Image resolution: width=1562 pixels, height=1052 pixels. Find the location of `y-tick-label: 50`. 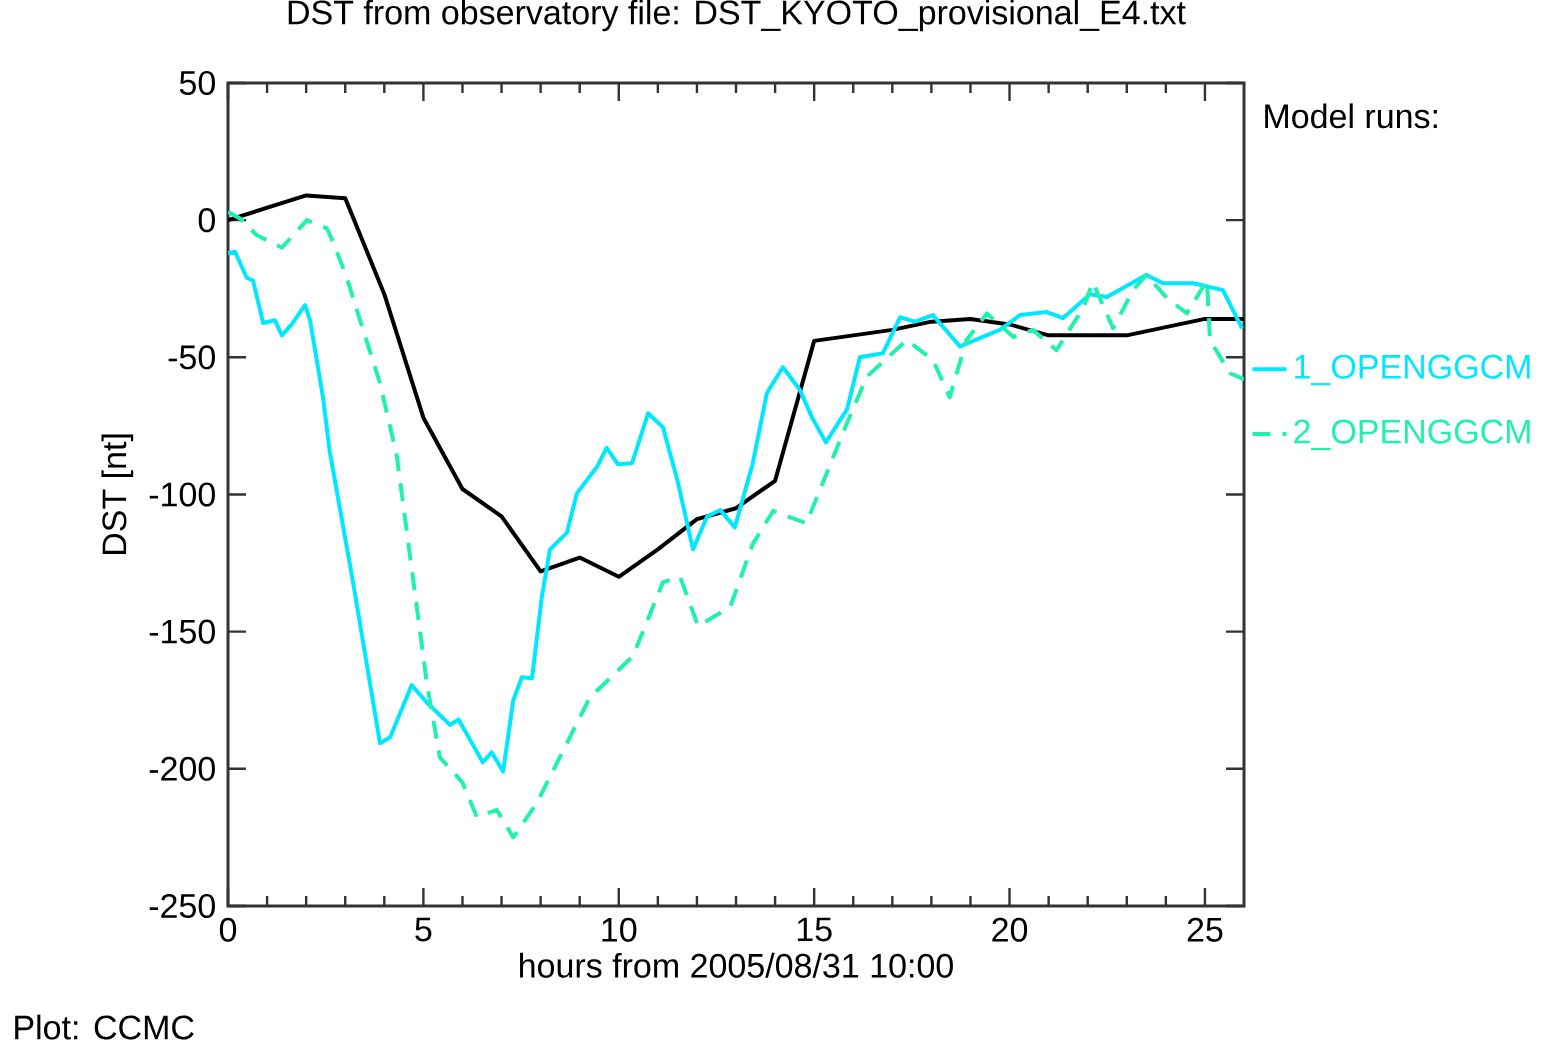

y-tick-label: 50 is located at coordinates (197, 83).